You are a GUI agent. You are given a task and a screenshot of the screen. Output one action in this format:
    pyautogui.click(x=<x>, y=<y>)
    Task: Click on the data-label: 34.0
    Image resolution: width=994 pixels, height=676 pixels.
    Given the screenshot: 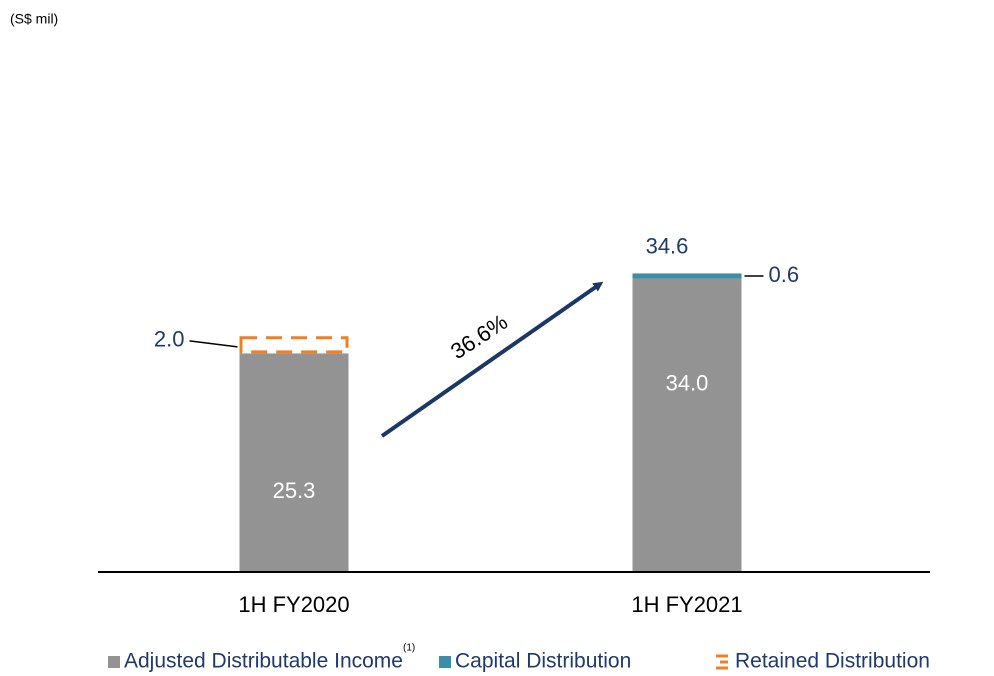 What is the action you would take?
    pyautogui.click(x=687, y=383)
    